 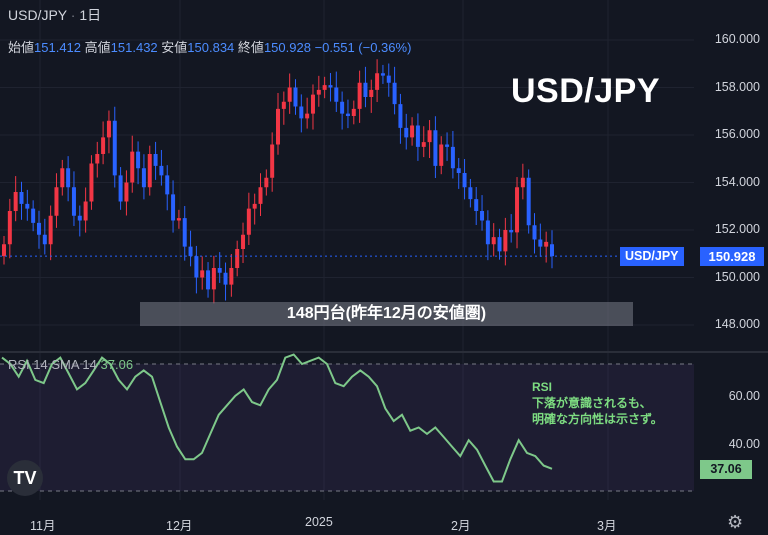 What do you see at coordinates (737, 39) in the screenshot?
I see `price-axis-label: 160.000` at bounding box center [737, 39].